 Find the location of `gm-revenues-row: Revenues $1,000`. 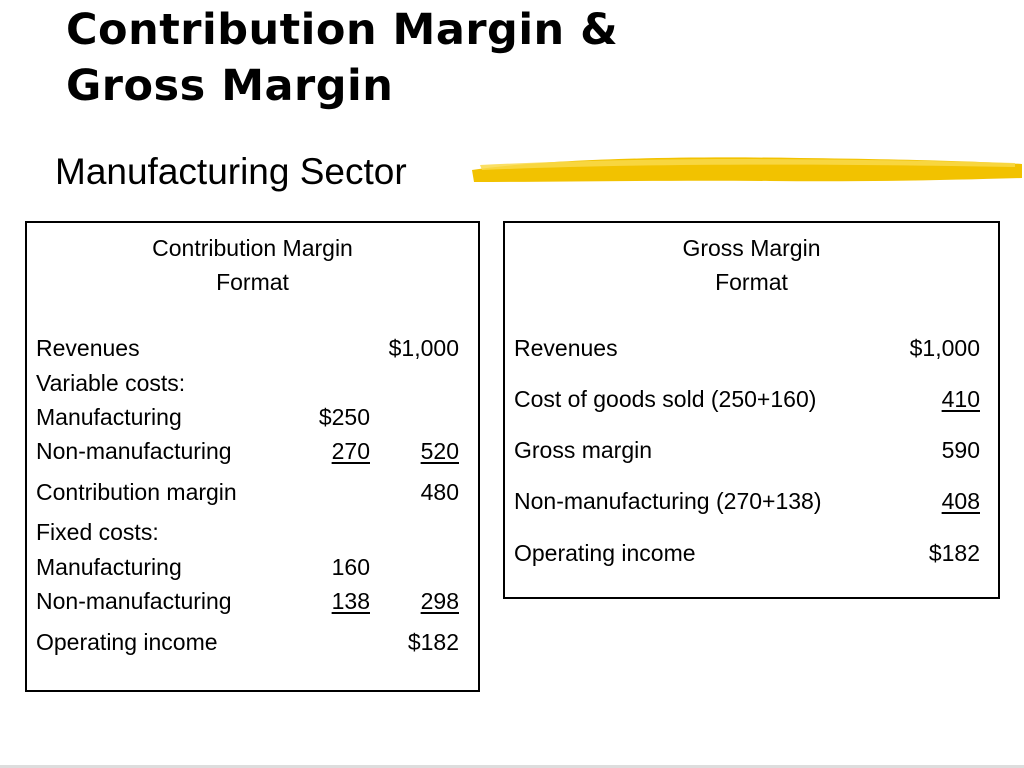

gm-revenues-row: Revenues $1,000 is located at coordinates (751, 348).